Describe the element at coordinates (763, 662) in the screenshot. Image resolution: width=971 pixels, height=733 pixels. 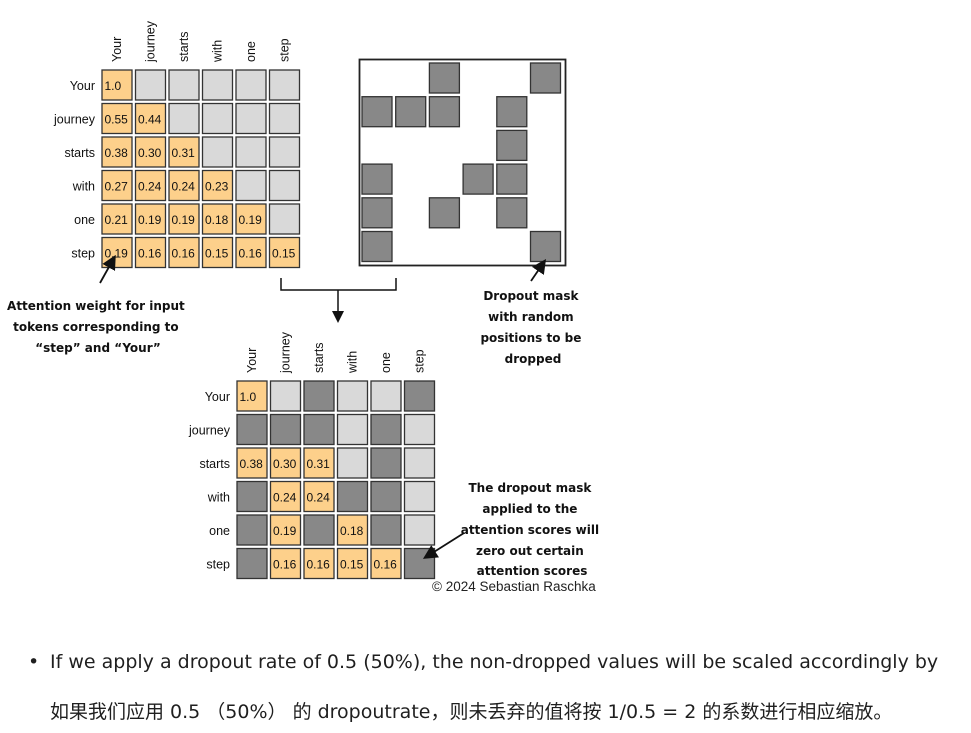
I see `spellcheck-word: scaled` at that location.